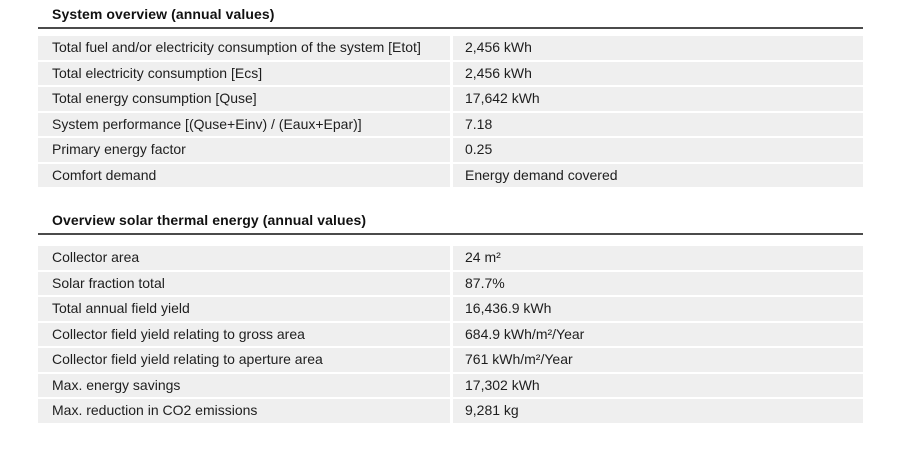  What do you see at coordinates (658, 334) in the screenshot?
I see `row-value: 684.9 kWh/m²/Year` at bounding box center [658, 334].